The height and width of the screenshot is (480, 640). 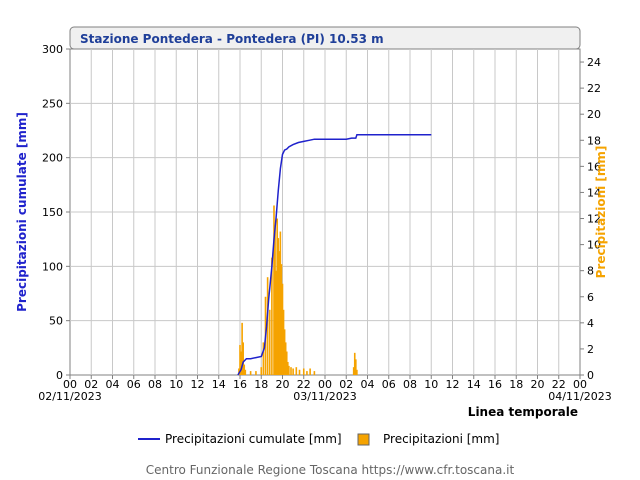 What do you see at coordinates (52, 103) in the screenshot?
I see `y-left-tick-label: 250` at bounding box center [52, 103].